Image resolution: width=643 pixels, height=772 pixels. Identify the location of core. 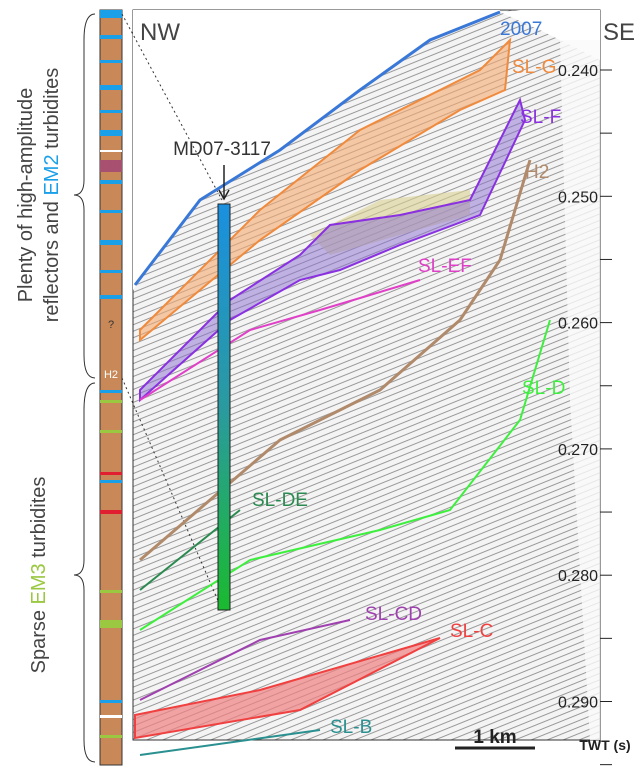
(224, 407).